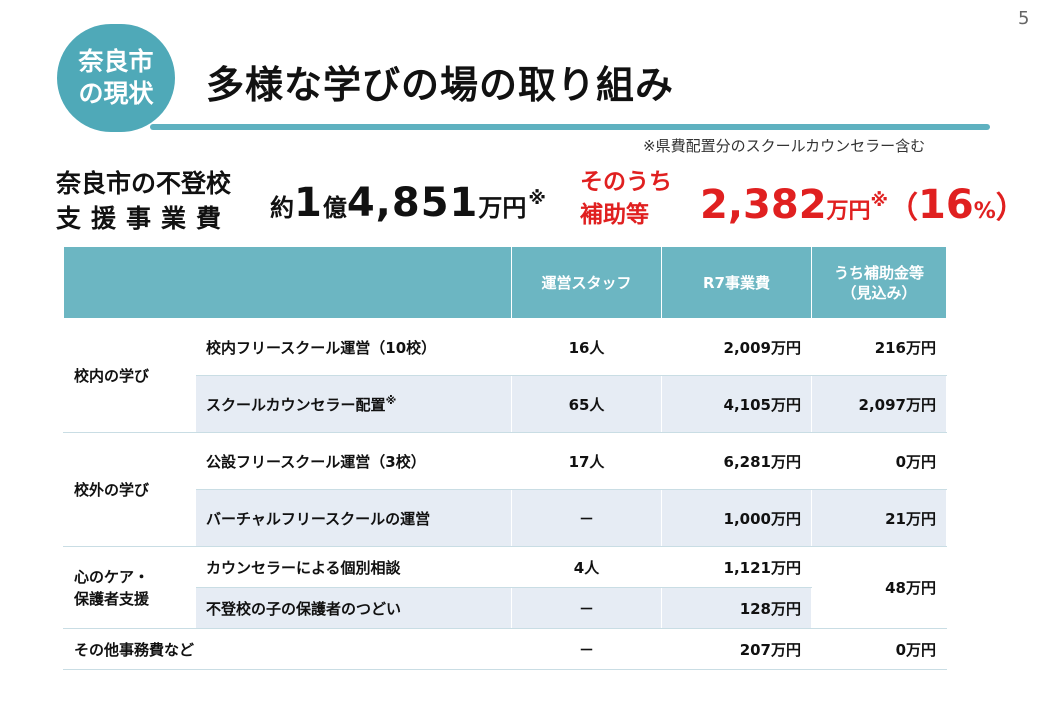 The image size is (1040, 720). I want to click on table-row: 不登校の子の保護者のつどい － 128万円, so click(505, 608).